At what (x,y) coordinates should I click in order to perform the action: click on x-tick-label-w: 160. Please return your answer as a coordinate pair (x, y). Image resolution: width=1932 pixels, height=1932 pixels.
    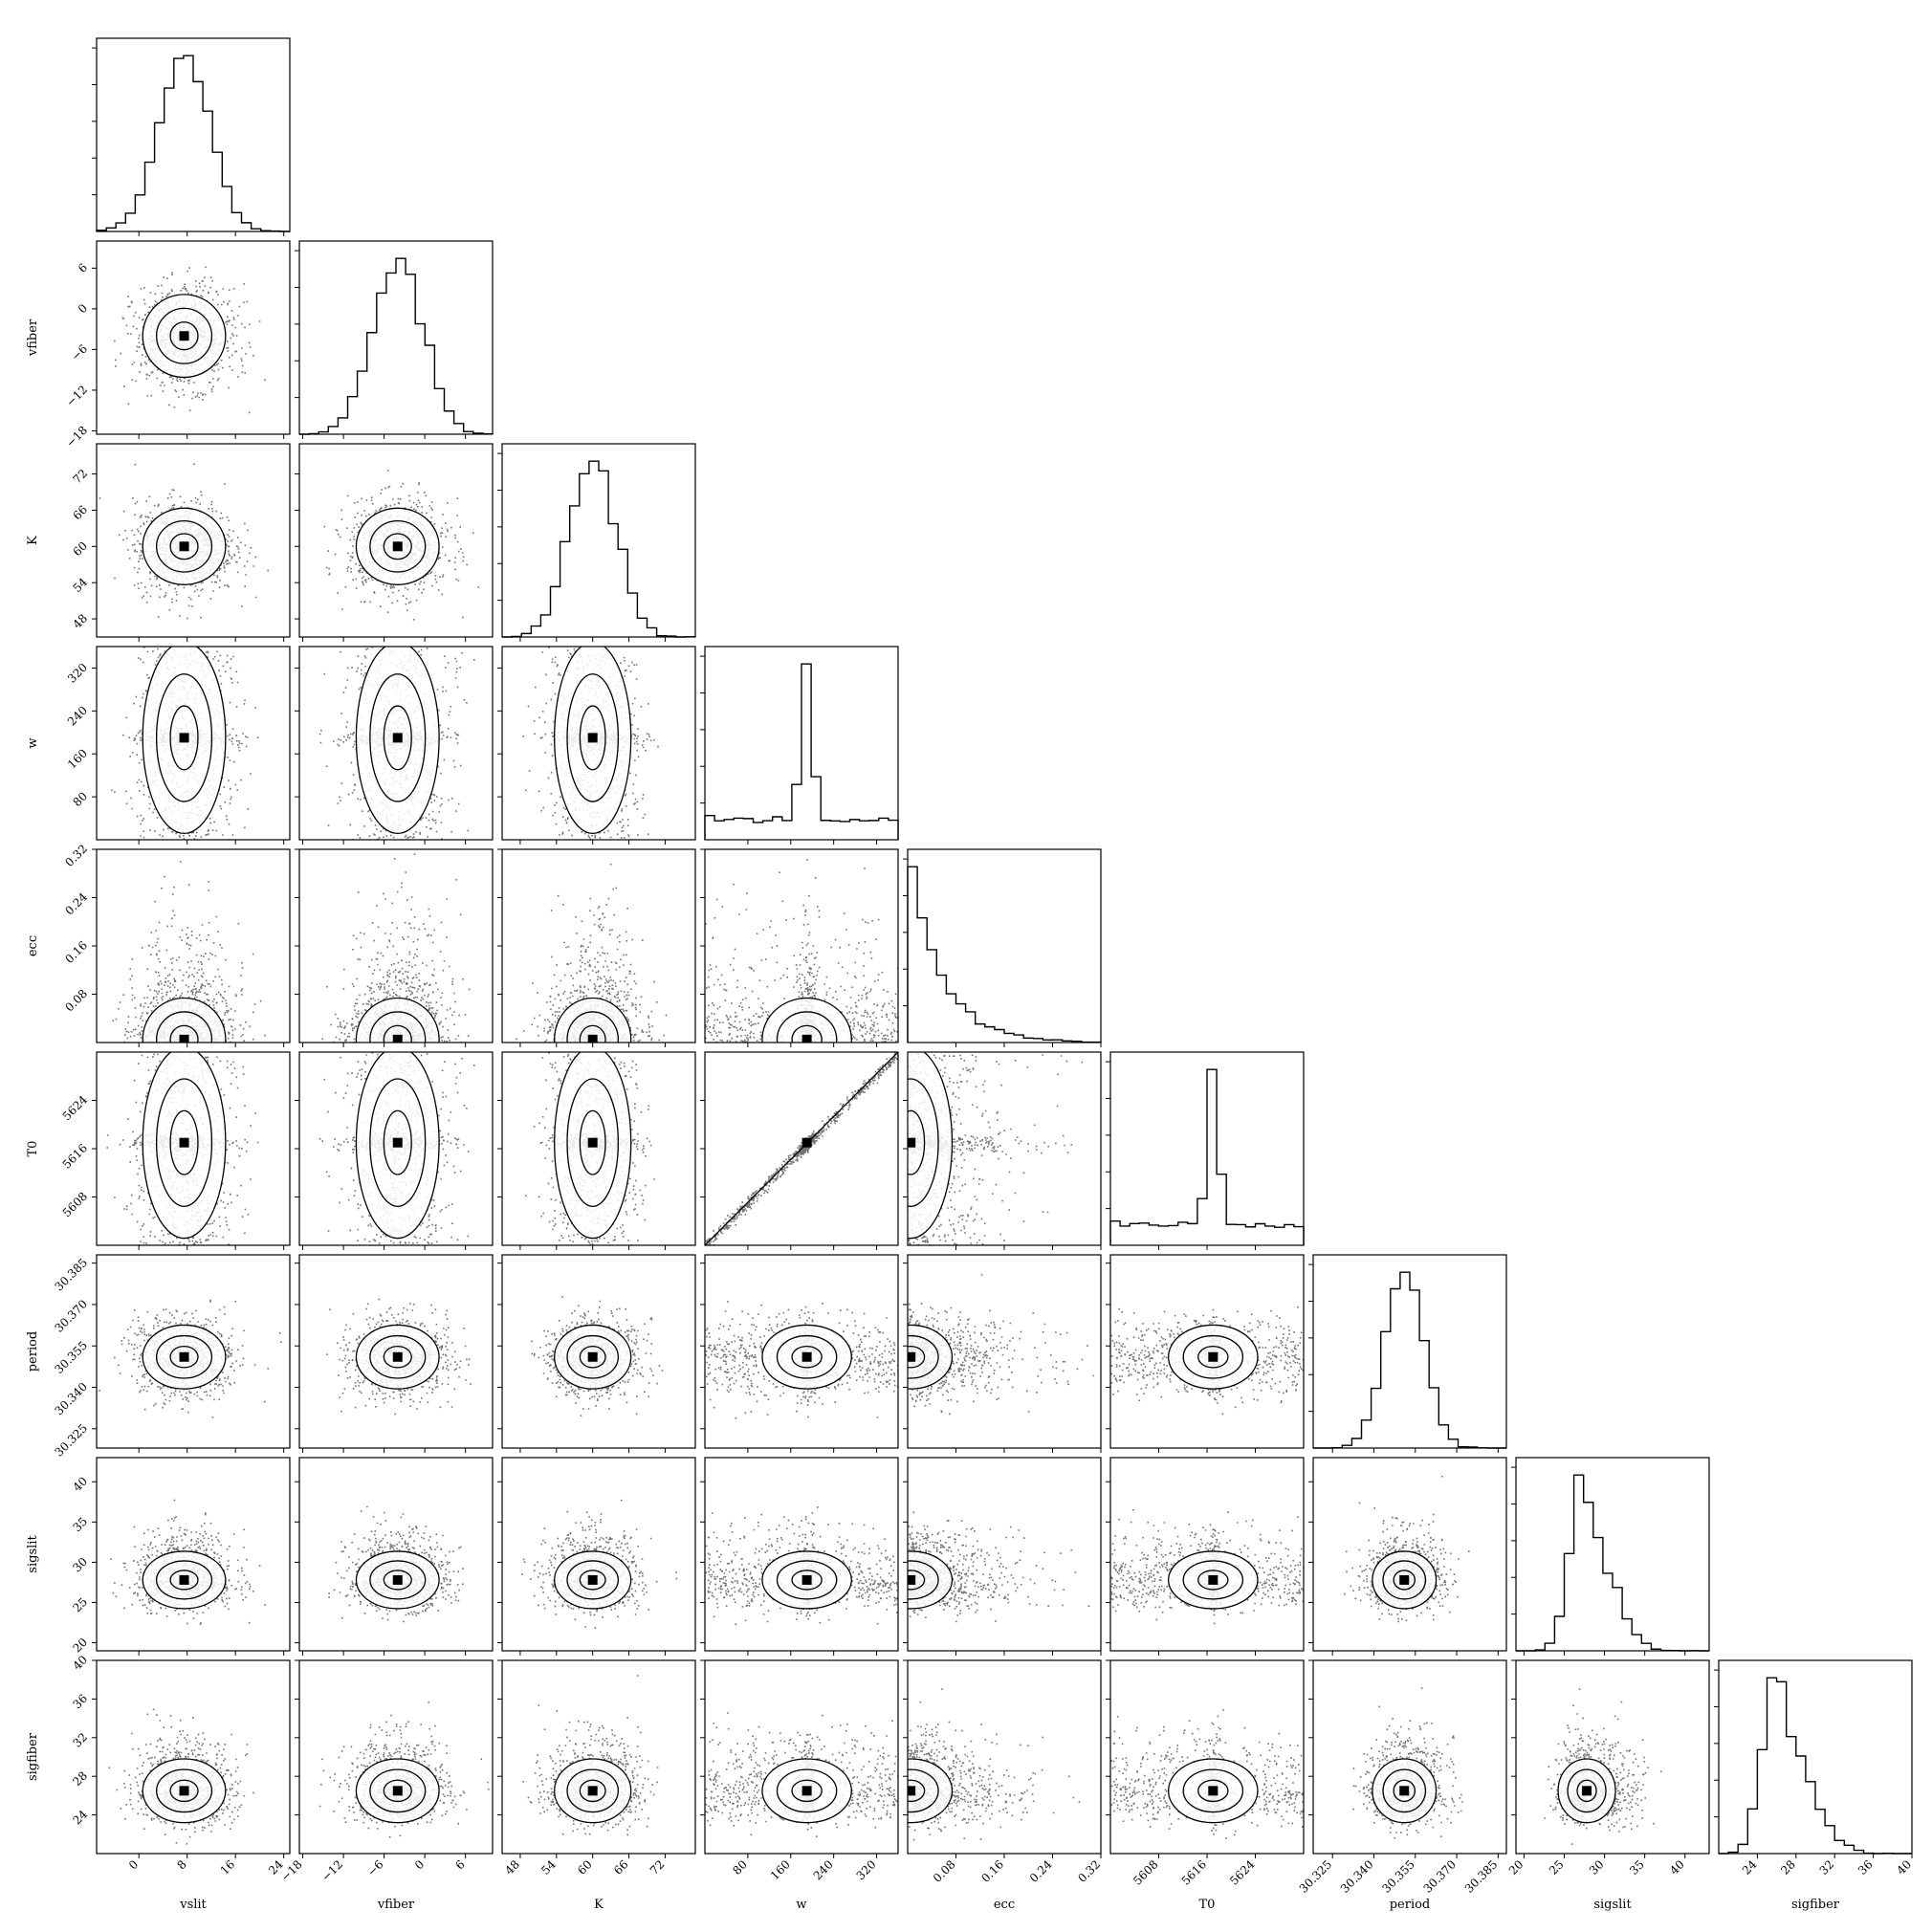
    Looking at the image, I should click on (780, 1869).